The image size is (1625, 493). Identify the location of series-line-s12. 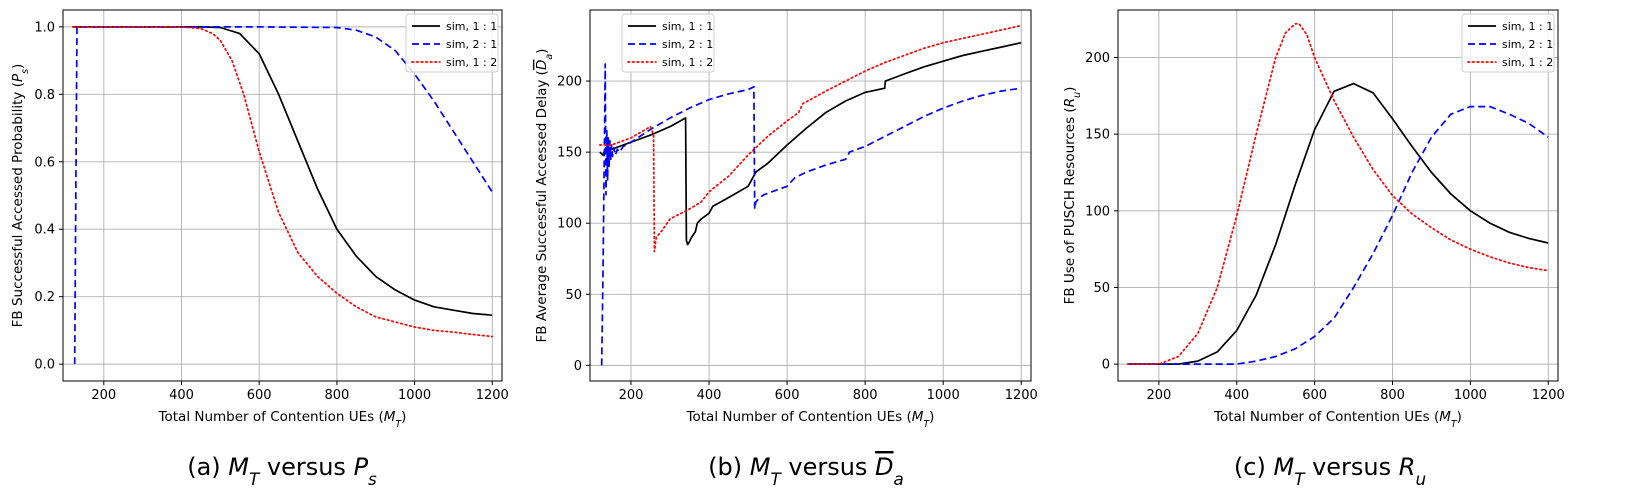
(810, 138).